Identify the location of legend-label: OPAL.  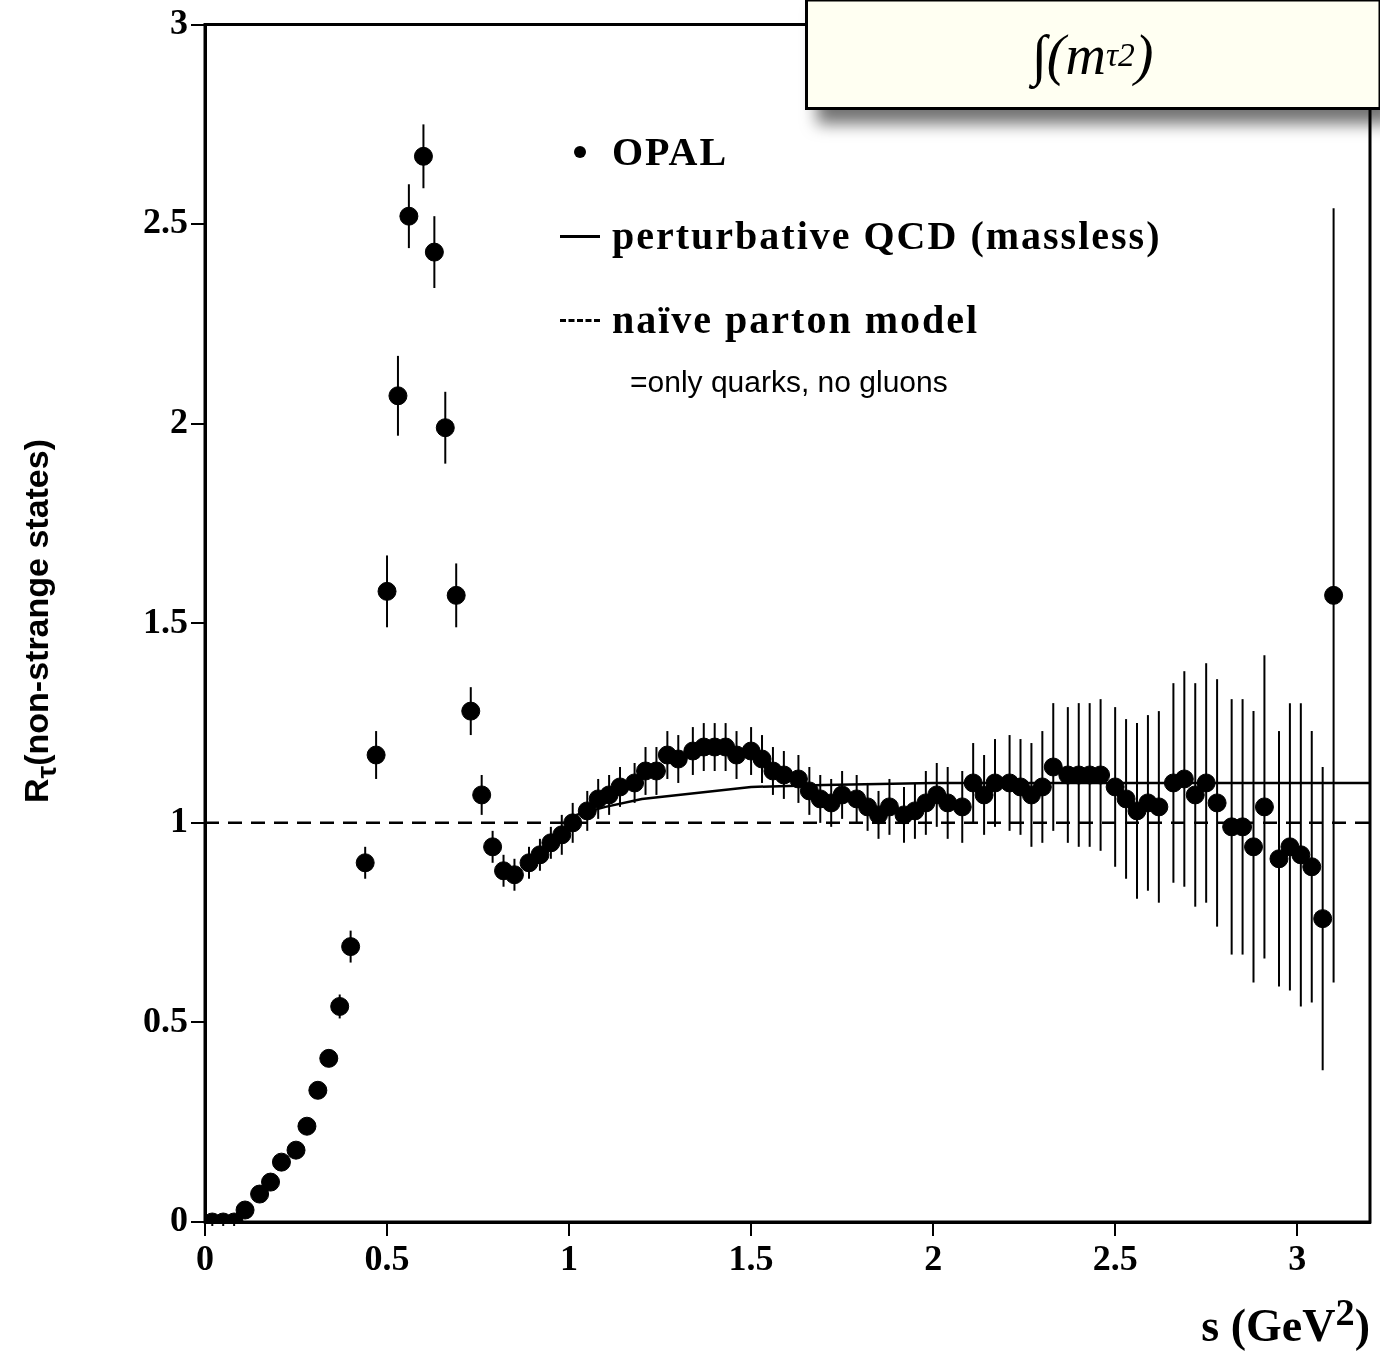
(670, 152).